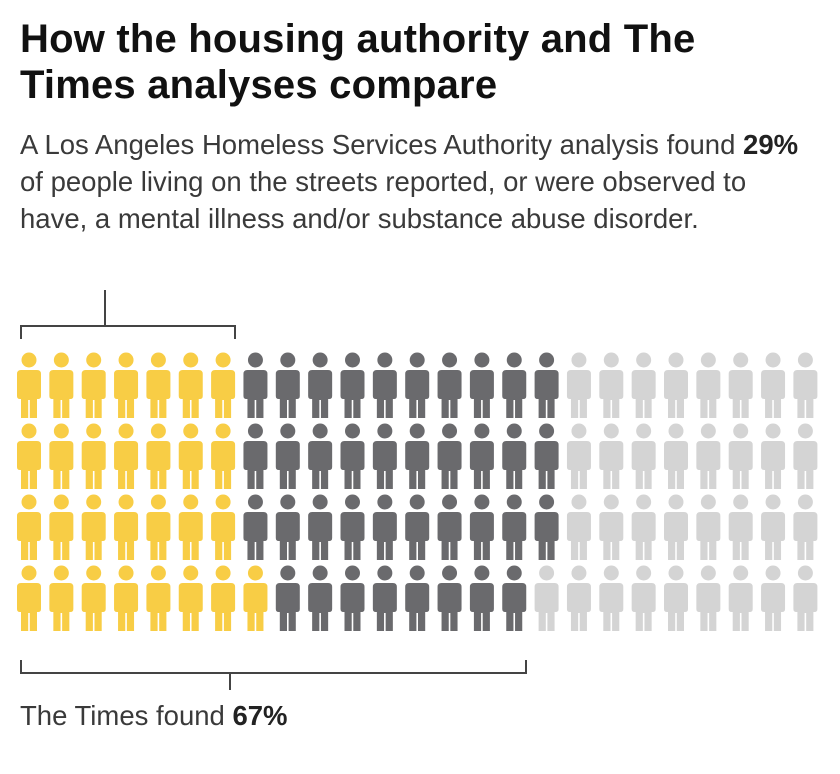  I want to click on top-bracket-bar, so click(128, 326).